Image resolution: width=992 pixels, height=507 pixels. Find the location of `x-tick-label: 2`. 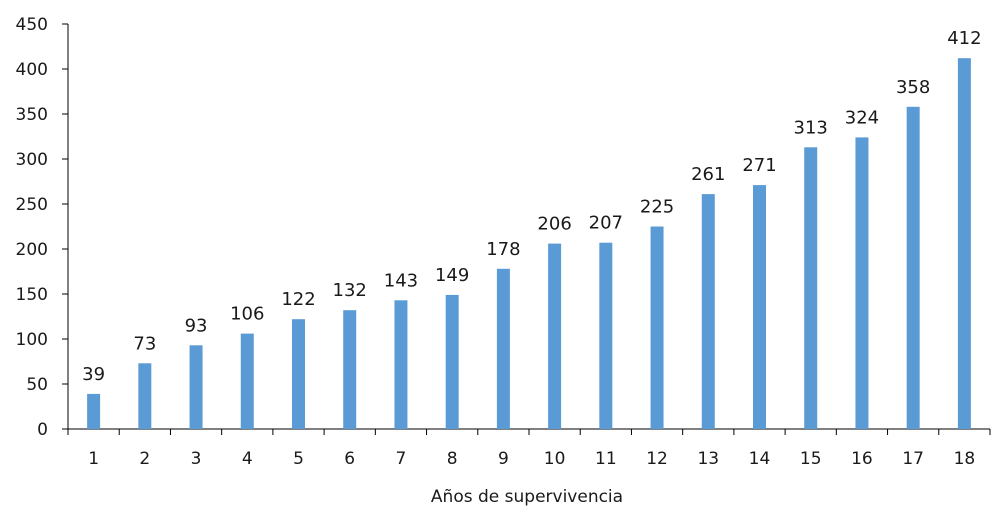

x-tick-label: 2 is located at coordinates (144, 459).